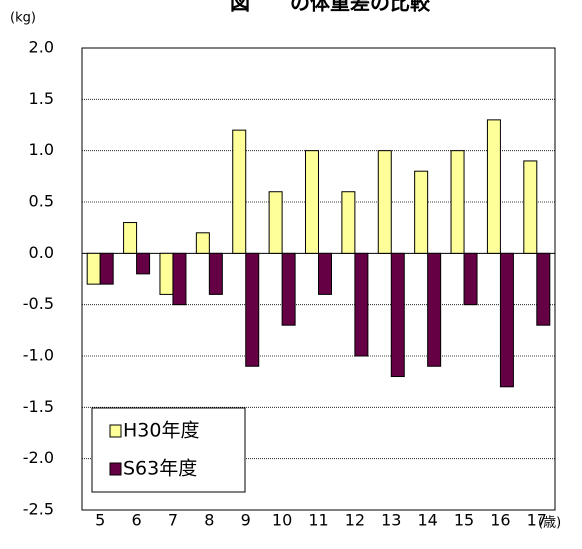 Image resolution: width=582 pixels, height=549 pixels. What do you see at coordinates (38, 303) in the screenshot?
I see `y-tick-label: -0.5` at bounding box center [38, 303].